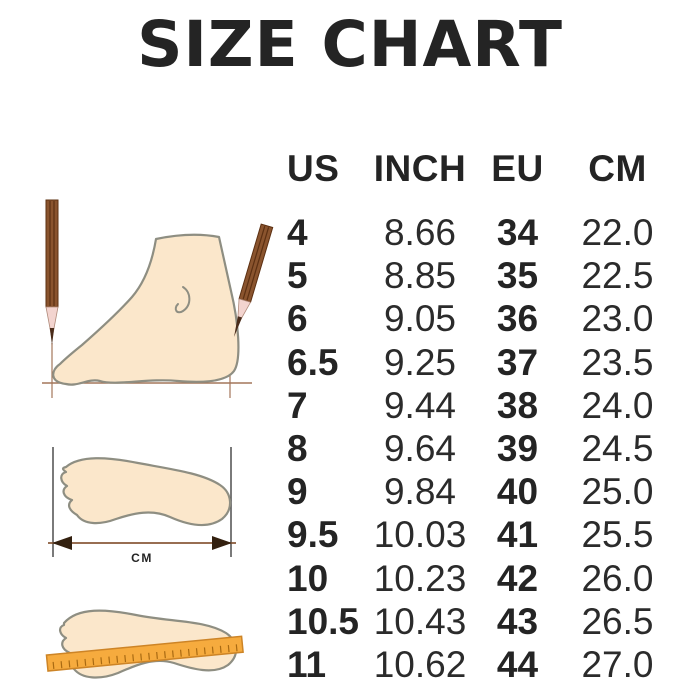  What do you see at coordinates (470, 578) in the screenshot?
I see `table-row: 10 10.23 42 26.0` at bounding box center [470, 578].